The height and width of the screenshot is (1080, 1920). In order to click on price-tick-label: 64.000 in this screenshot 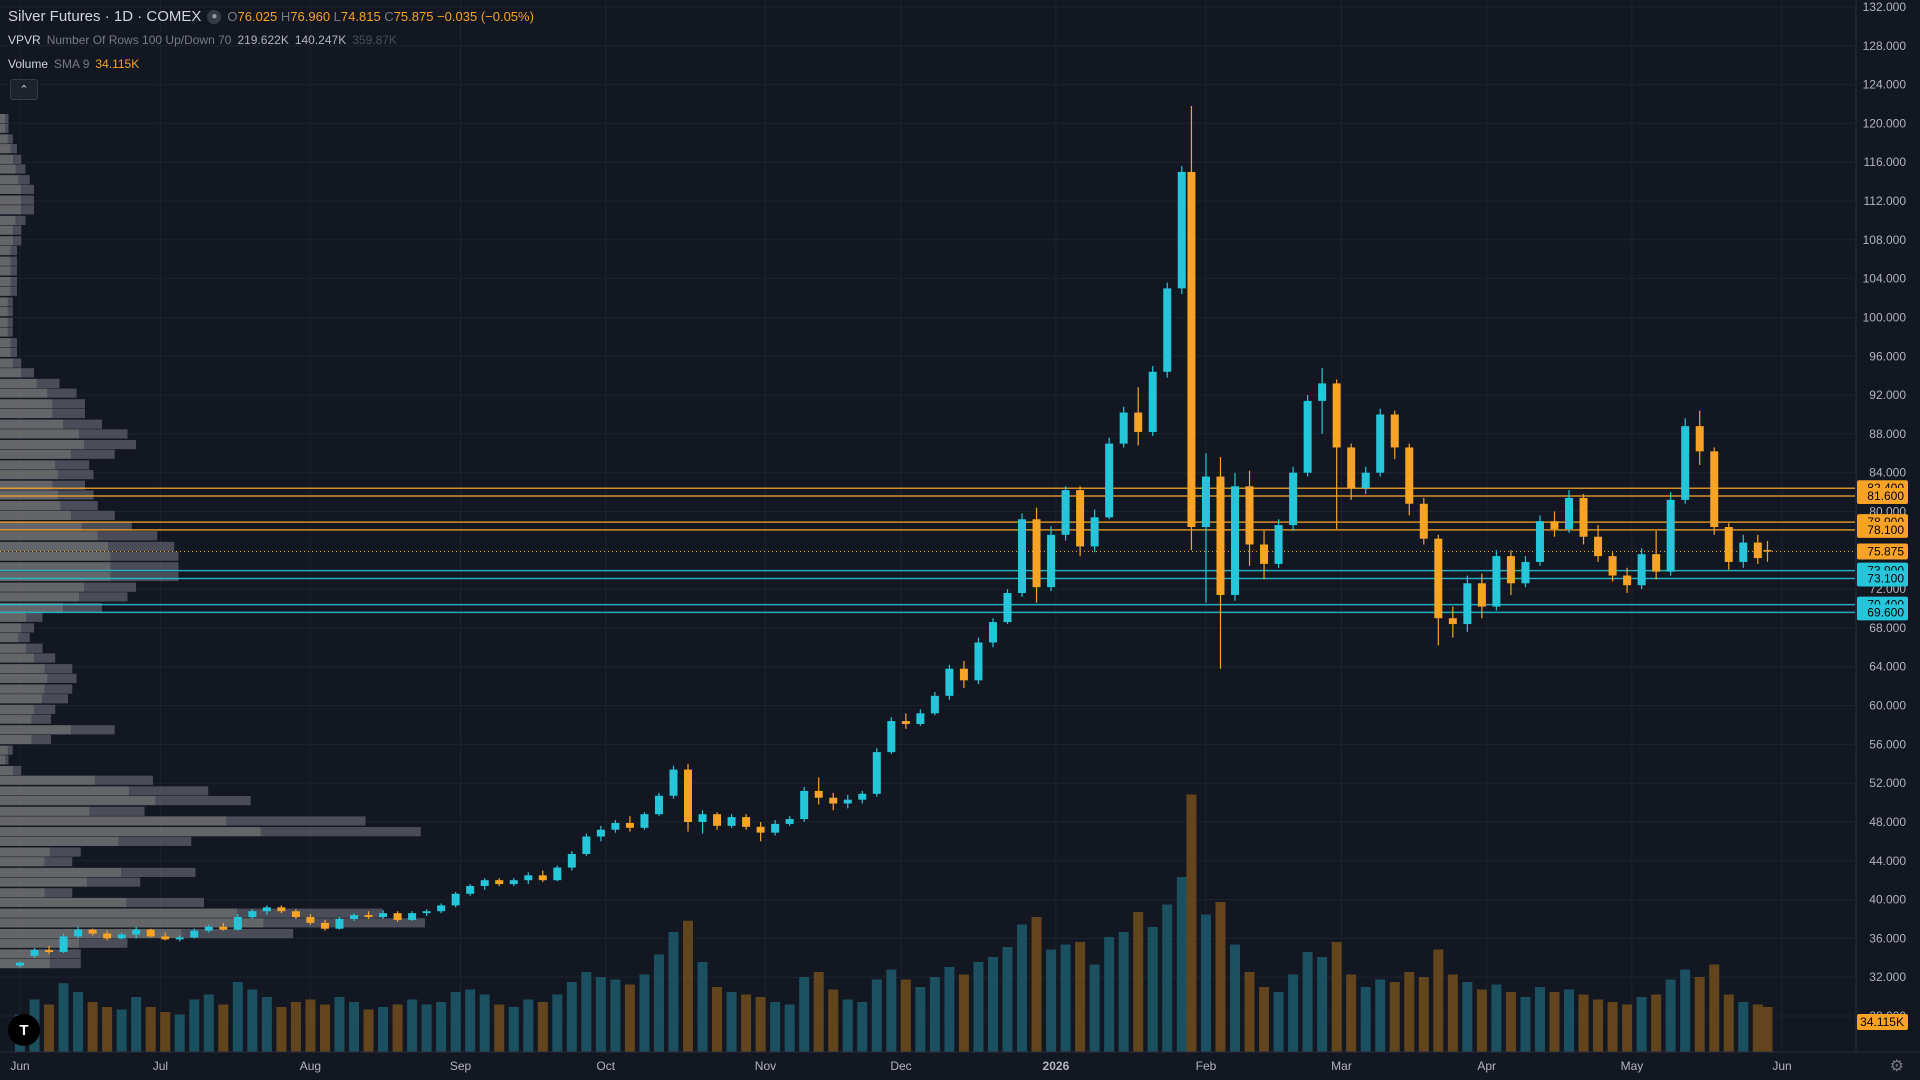, I will do `click(1887, 667)`.